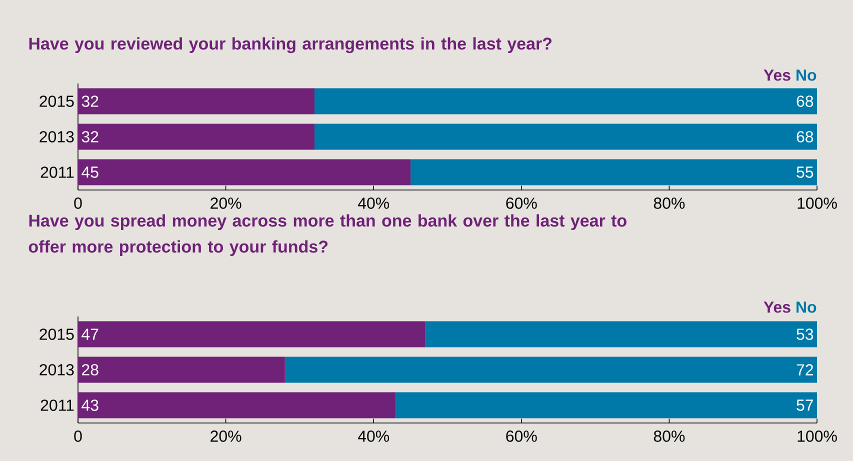 The image size is (853, 461). I want to click on data-label: 53, so click(805, 334).